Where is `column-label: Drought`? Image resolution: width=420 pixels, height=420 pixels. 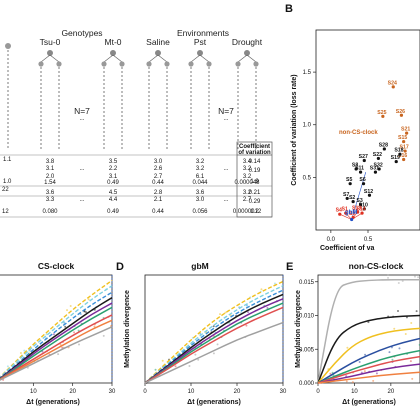 column-label: Drought is located at coordinates (247, 42).